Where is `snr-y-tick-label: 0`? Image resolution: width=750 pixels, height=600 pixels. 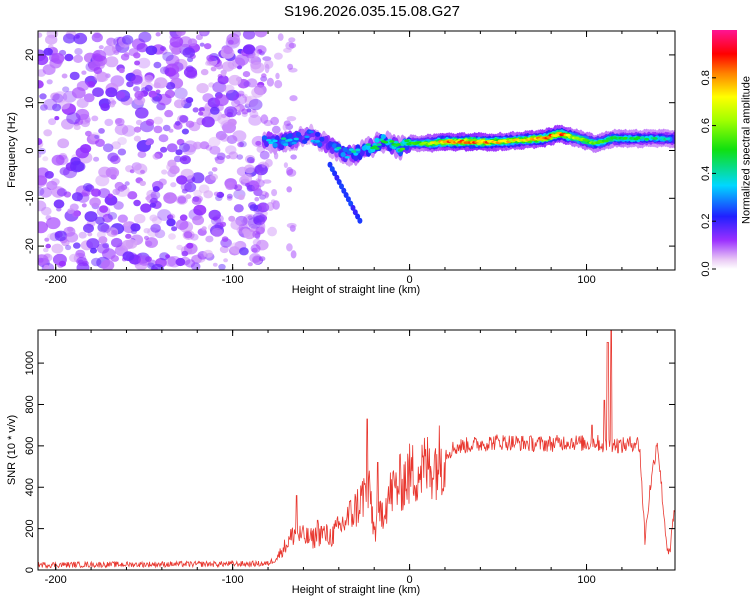
snr-y-tick-label: 0 is located at coordinates (30, 570).